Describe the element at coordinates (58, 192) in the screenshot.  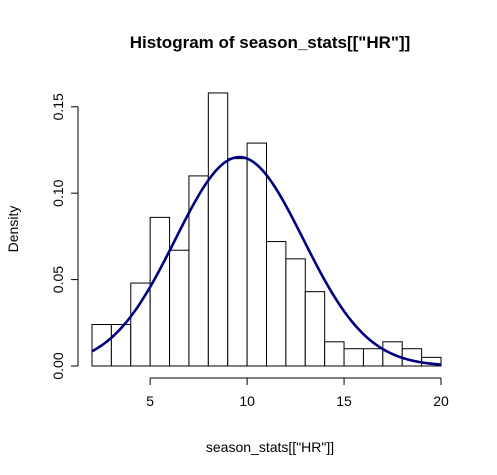
I see `y-tick-label-2: 0.10` at that location.